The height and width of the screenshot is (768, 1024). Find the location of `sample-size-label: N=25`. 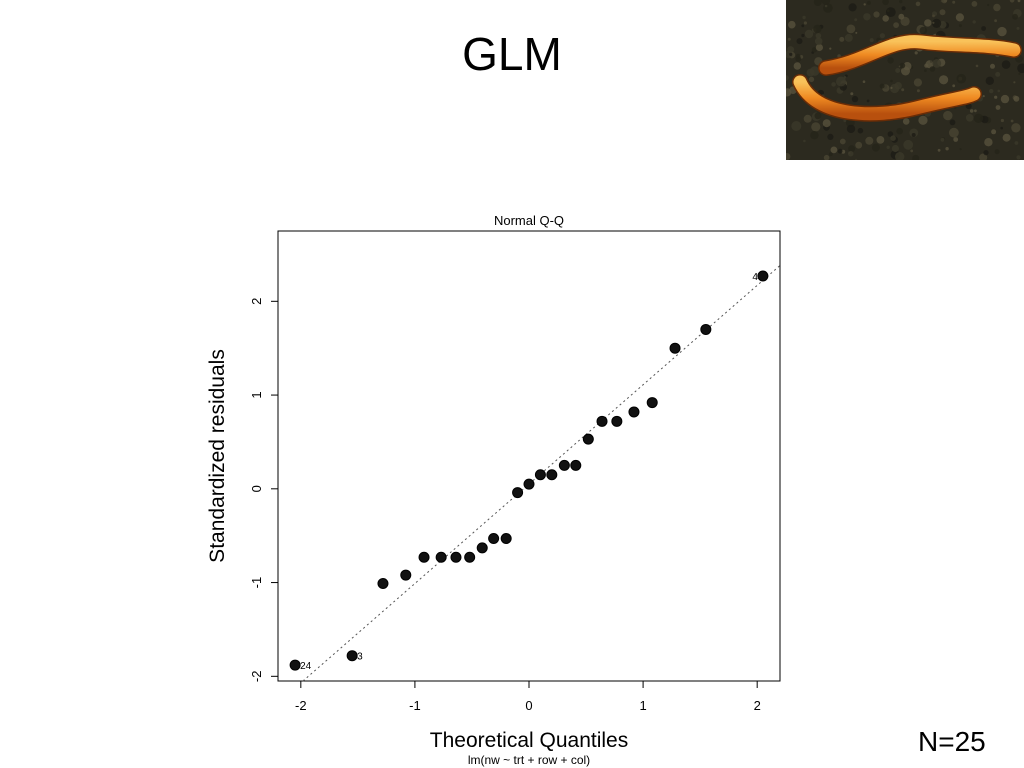

sample-size-label: N=25 is located at coordinates (952, 741).